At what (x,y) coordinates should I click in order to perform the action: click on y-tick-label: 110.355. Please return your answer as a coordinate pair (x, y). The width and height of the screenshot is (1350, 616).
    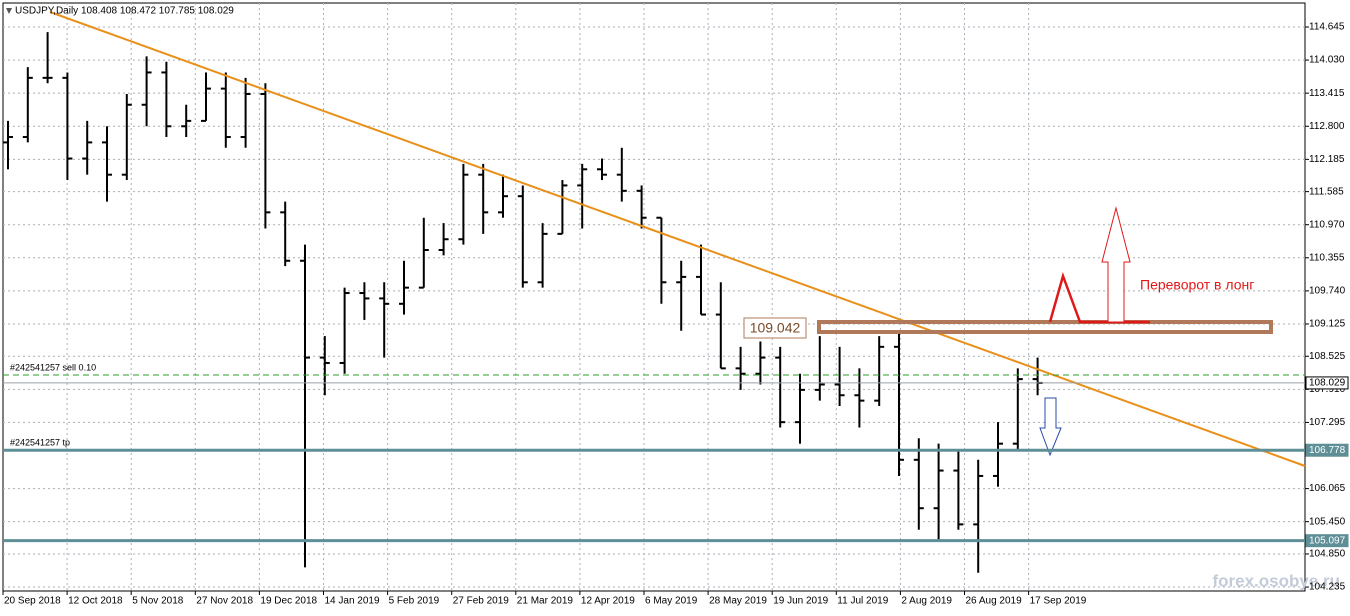
    Looking at the image, I should click on (1327, 257).